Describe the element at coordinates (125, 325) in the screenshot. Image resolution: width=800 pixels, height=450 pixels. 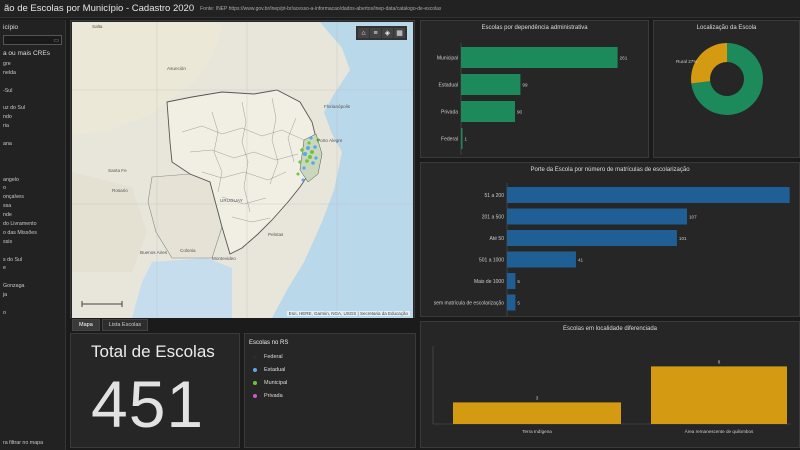
I see `tab-lista-escolas: Lista Escolas` at that location.